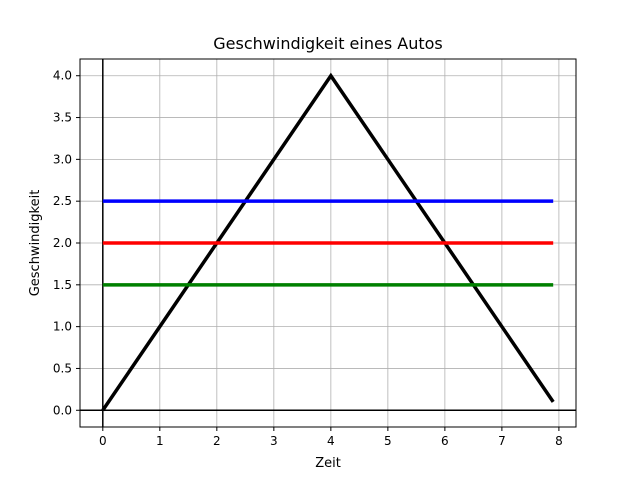 The image size is (640, 480). What do you see at coordinates (217, 441) in the screenshot?
I see `x-tick-label: 2` at bounding box center [217, 441].